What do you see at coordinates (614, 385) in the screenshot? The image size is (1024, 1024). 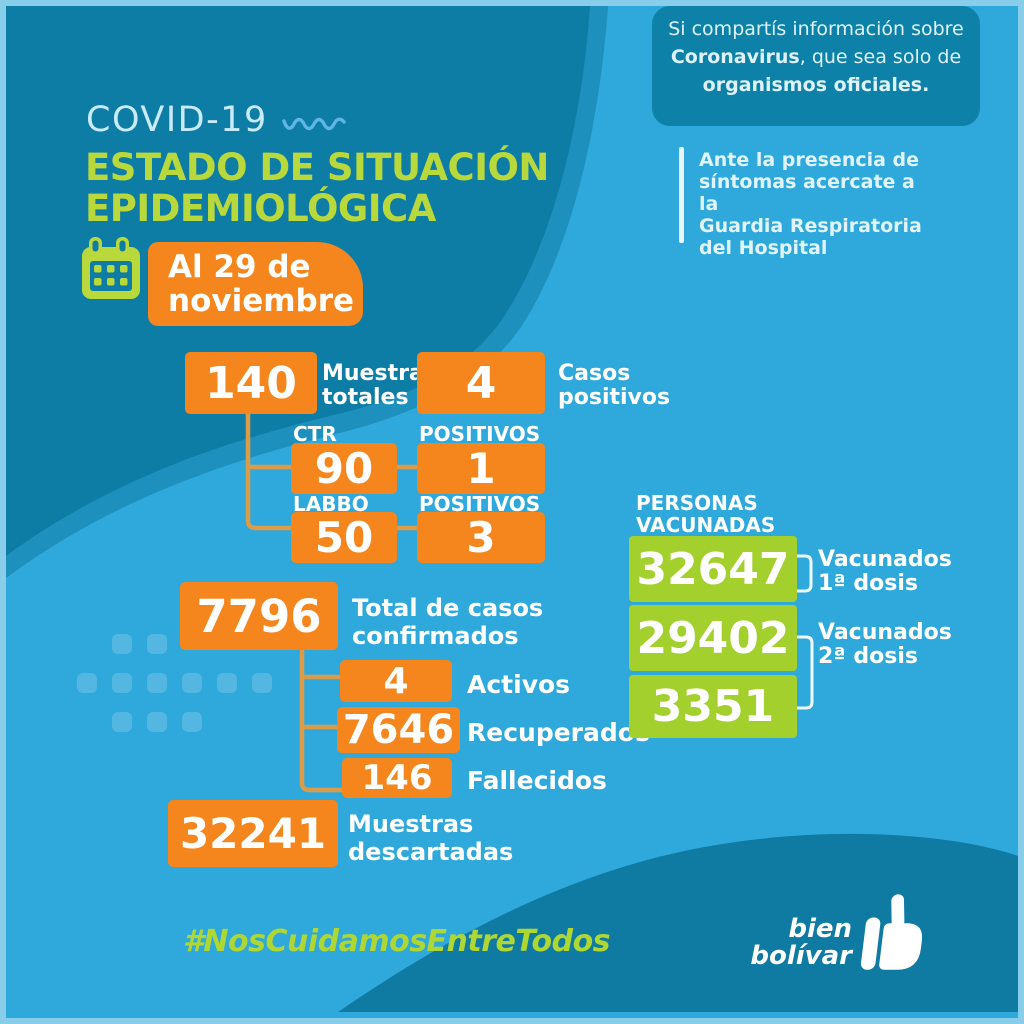 I see `stat-label-casos-positivos: Casos positivos` at bounding box center [614, 385].